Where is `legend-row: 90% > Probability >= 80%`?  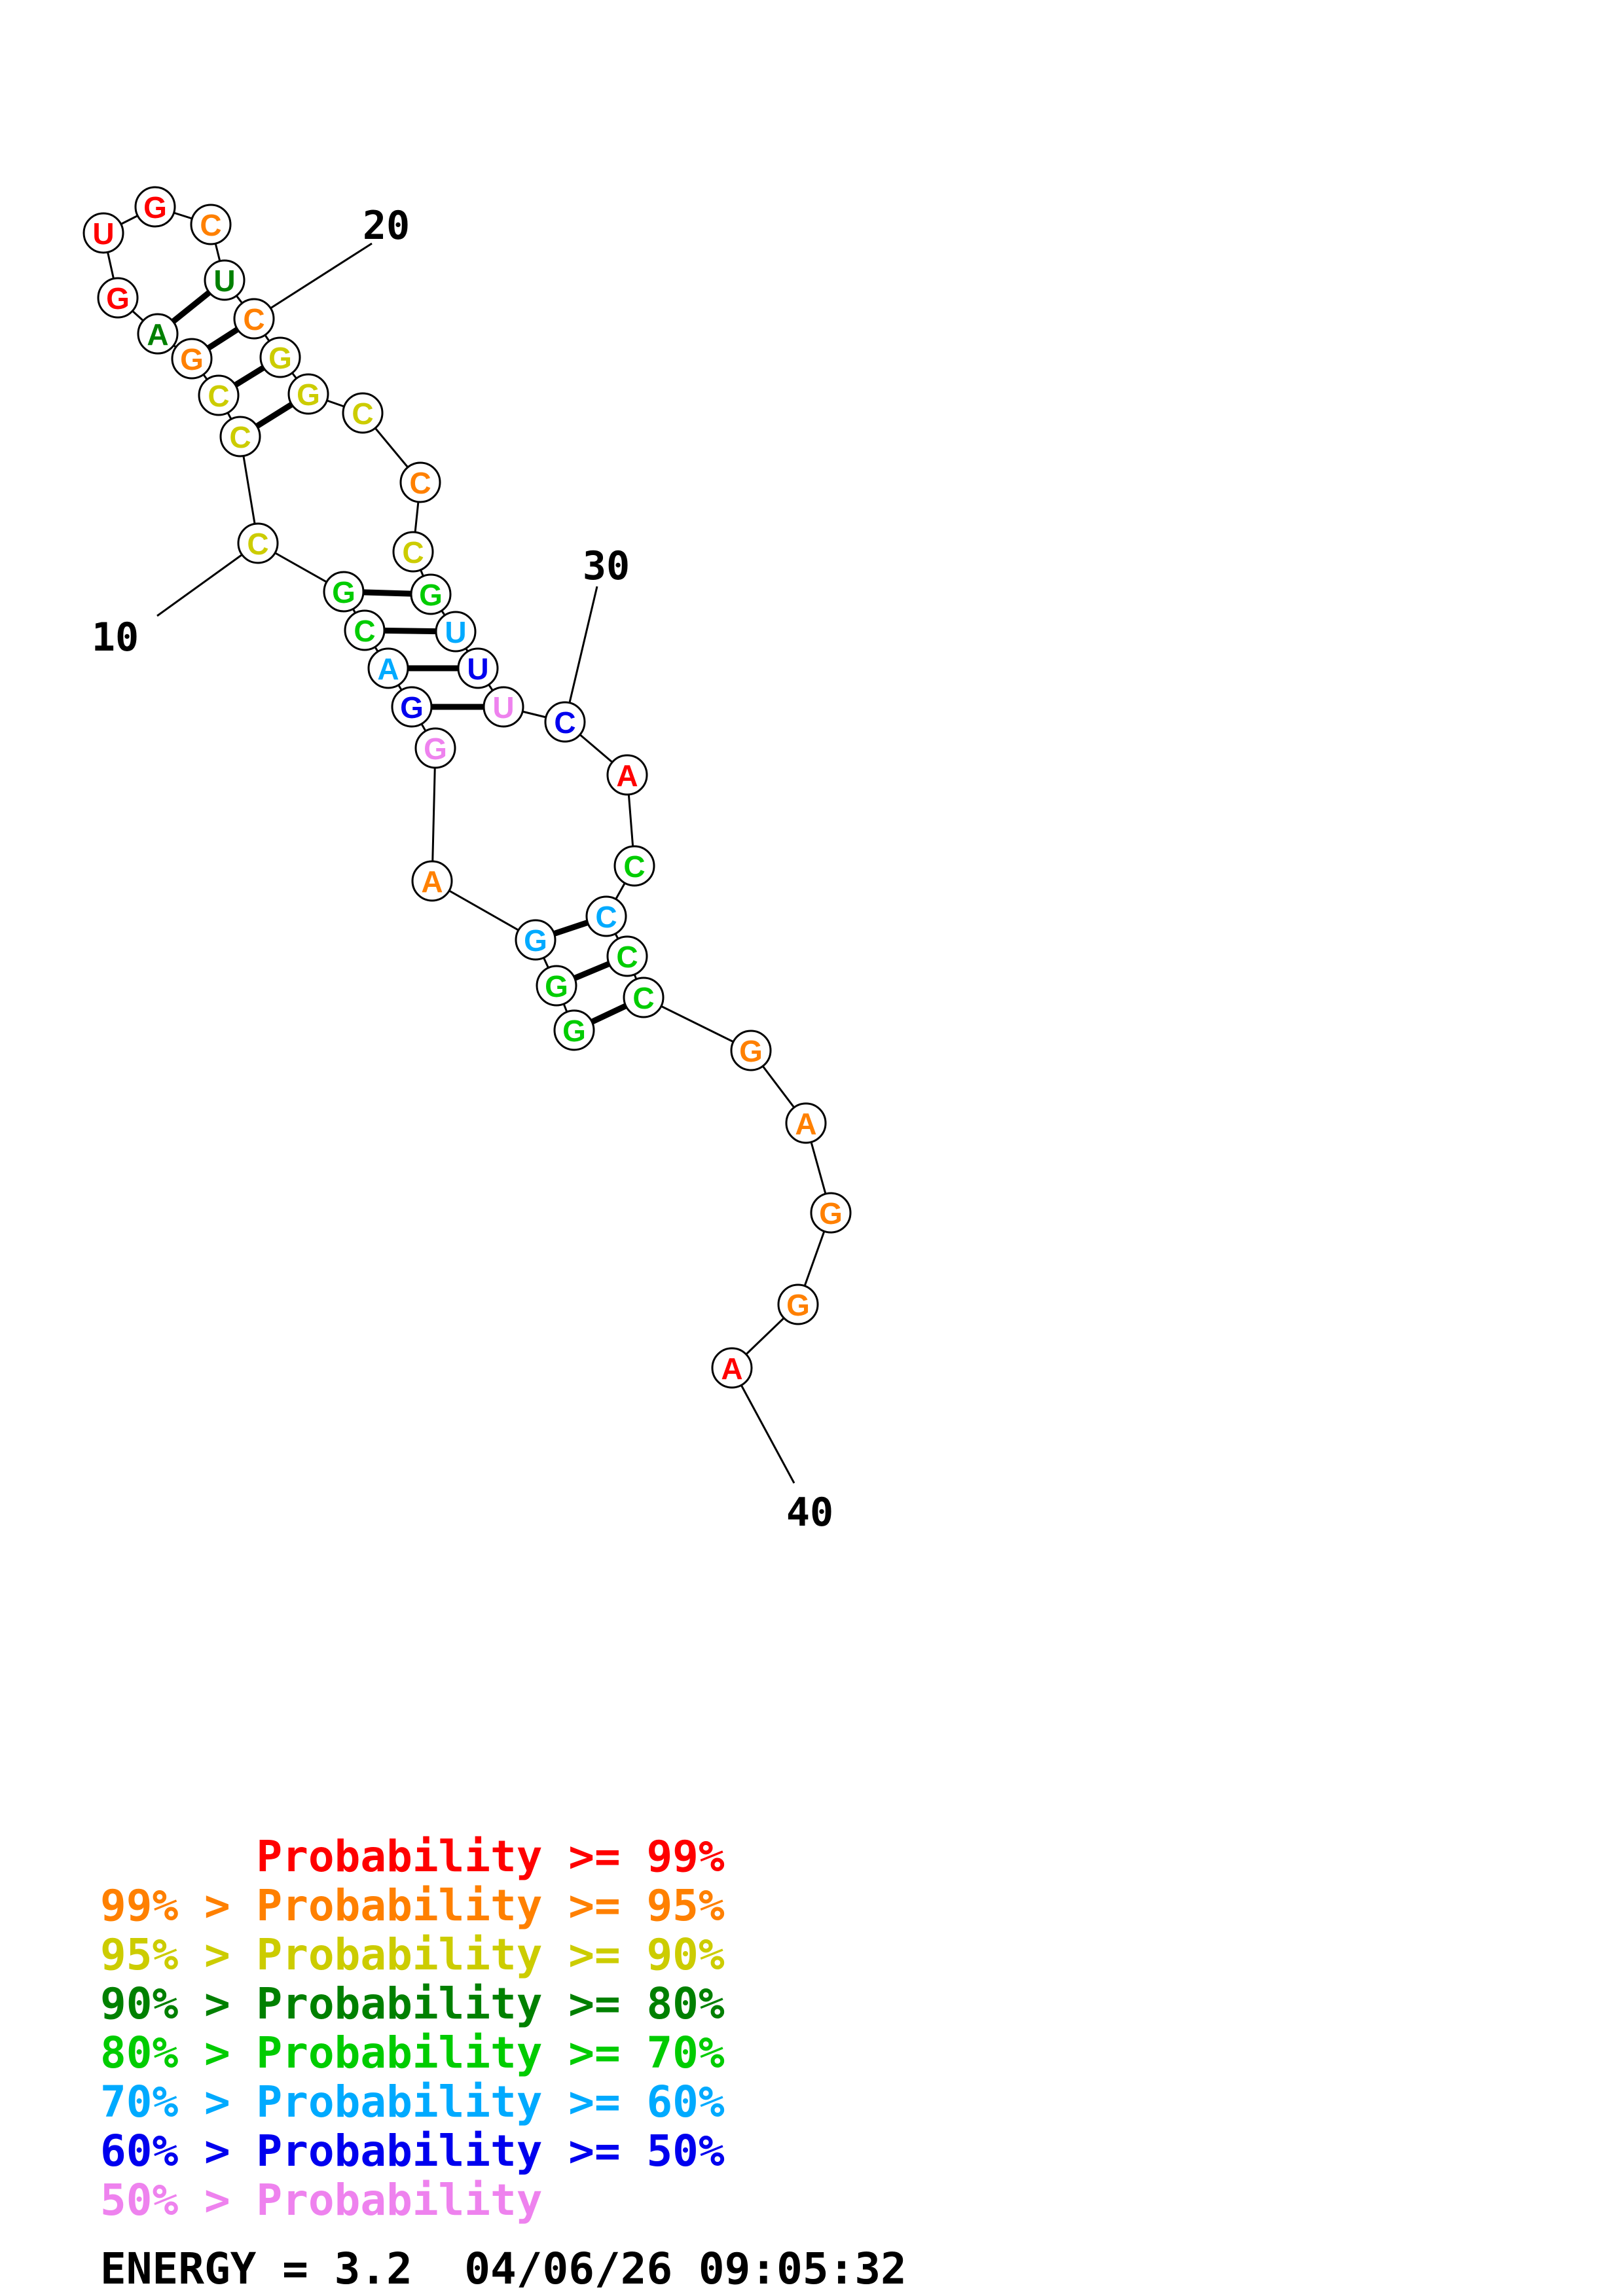 legend-row: 90% > Probability >= 80% is located at coordinates (412, 2004).